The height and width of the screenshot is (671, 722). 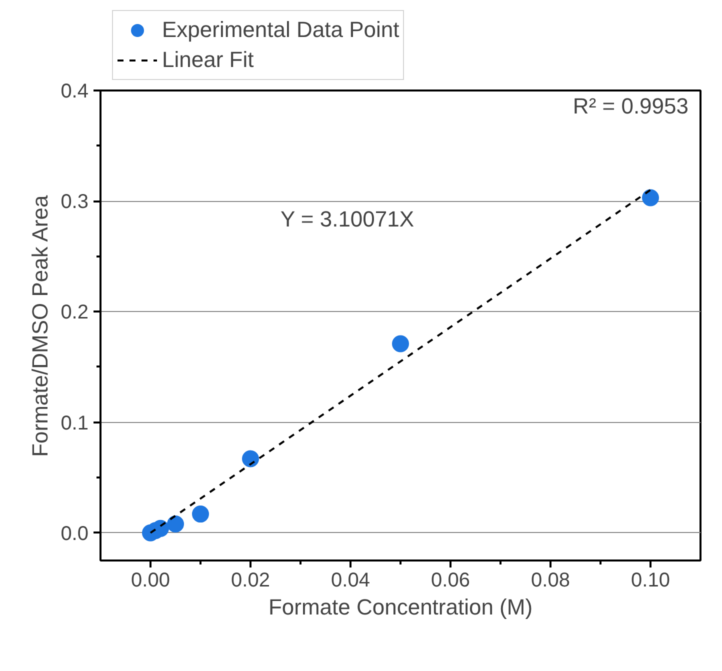 What do you see at coordinates (250, 581) in the screenshot?
I see `x-tick-label: 0.02` at bounding box center [250, 581].